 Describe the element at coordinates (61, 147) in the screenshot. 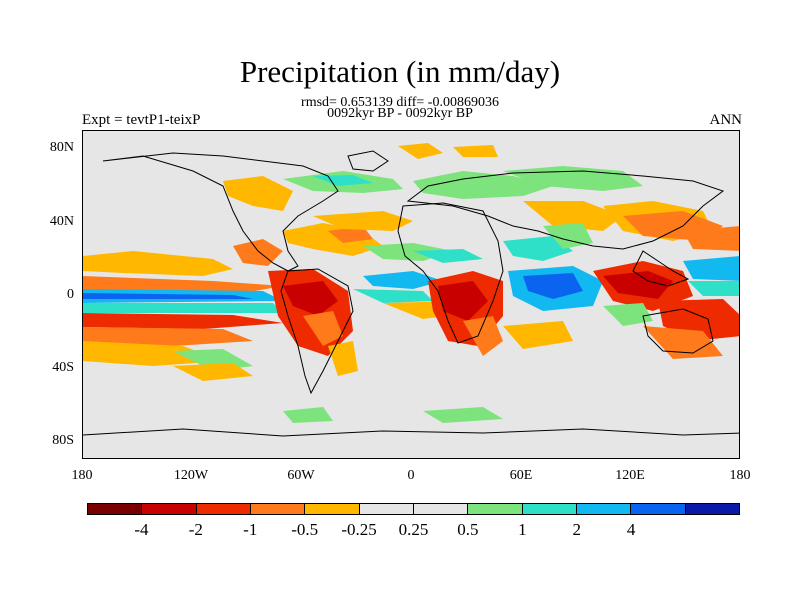

I see `lat-label: 80N` at that location.